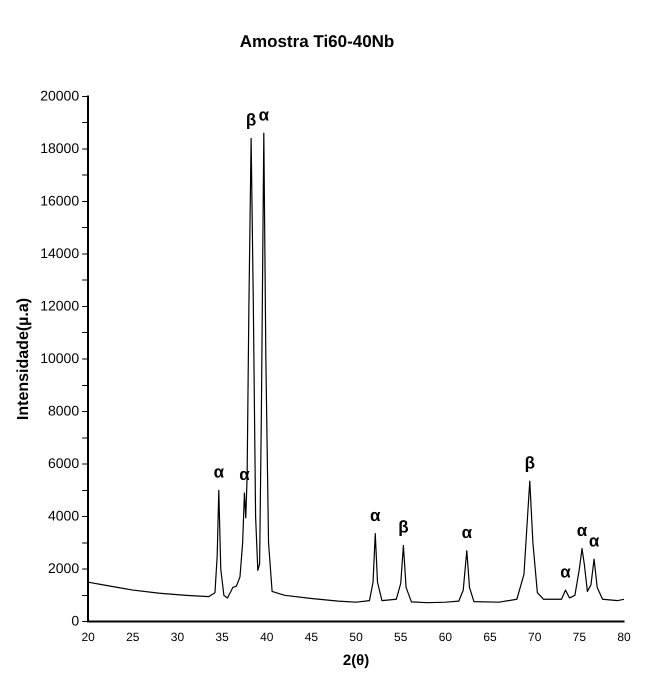  Describe the element at coordinates (356, 637) in the screenshot. I see `x-tick-label: 50` at that location.